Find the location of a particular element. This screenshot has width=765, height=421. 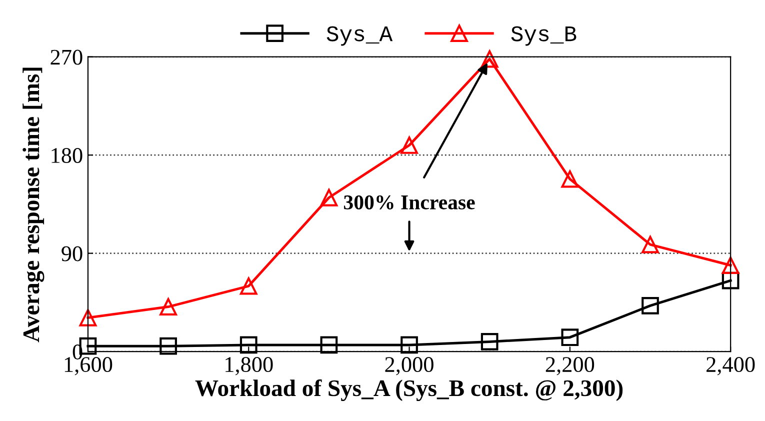

y-axis-title: Average response time [ms] is located at coordinates (33, 205).